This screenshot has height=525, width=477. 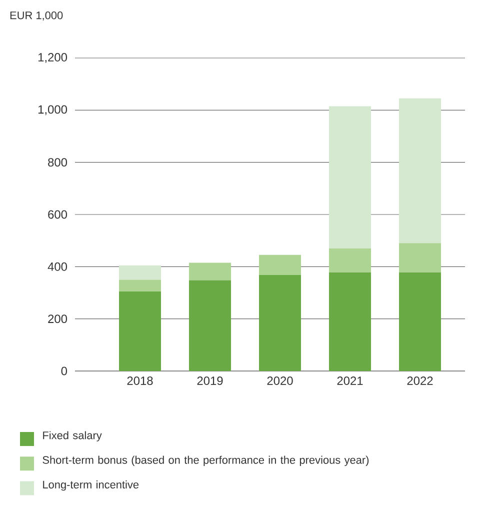 What do you see at coordinates (53, 58) in the screenshot?
I see `y-tick-label: 1,200` at bounding box center [53, 58].